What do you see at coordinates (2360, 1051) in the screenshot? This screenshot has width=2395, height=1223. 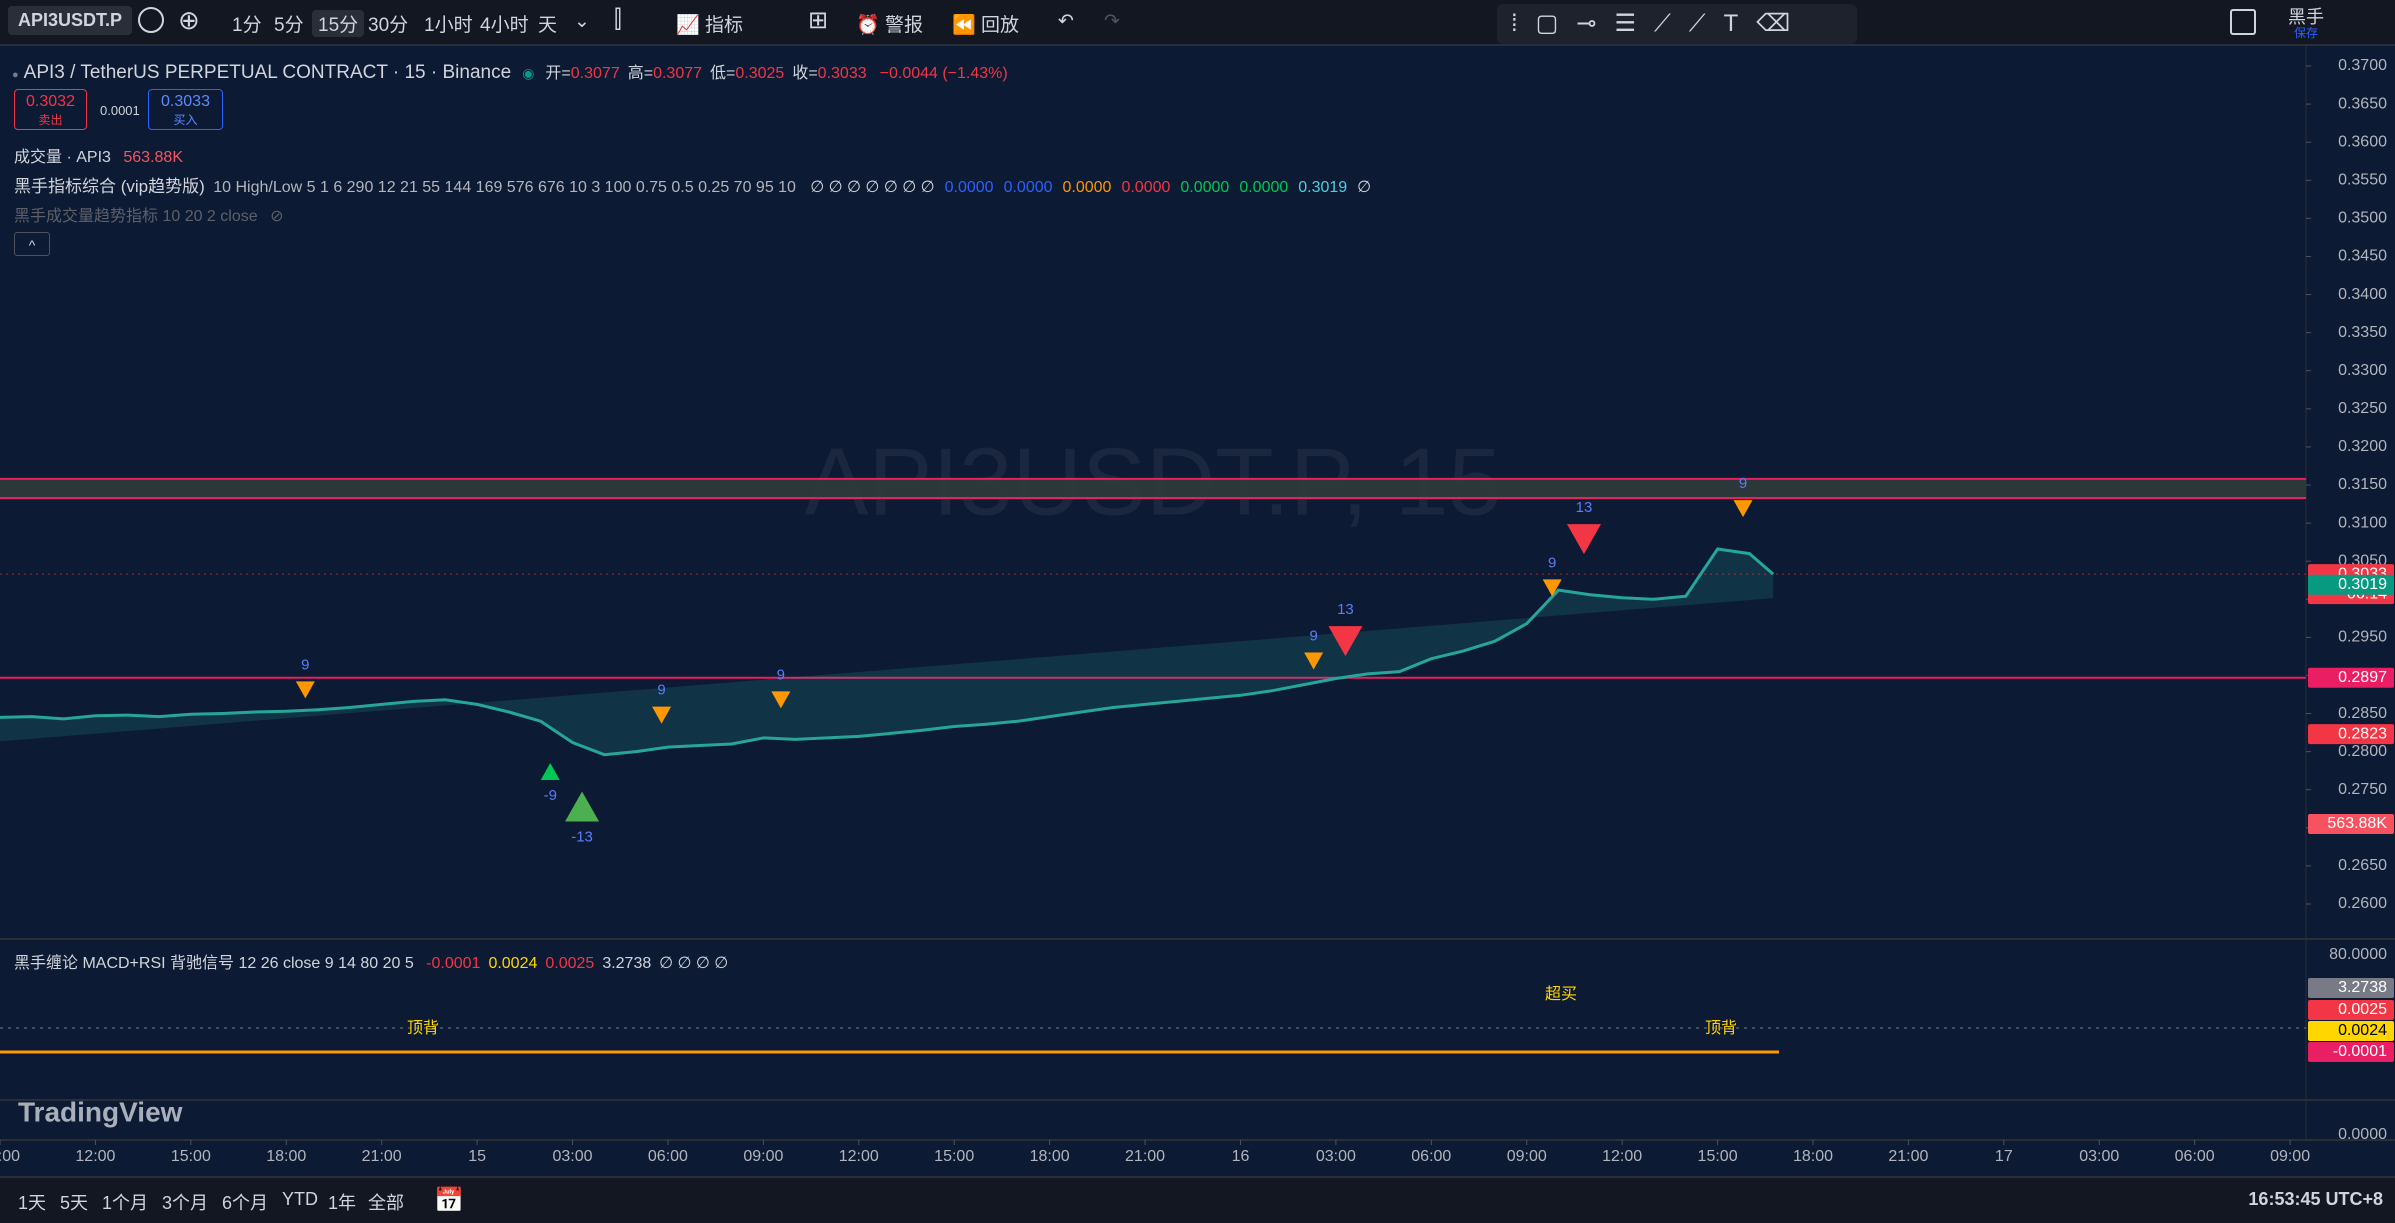 I see `osc-tag-label: -0.0001` at bounding box center [2360, 1051].